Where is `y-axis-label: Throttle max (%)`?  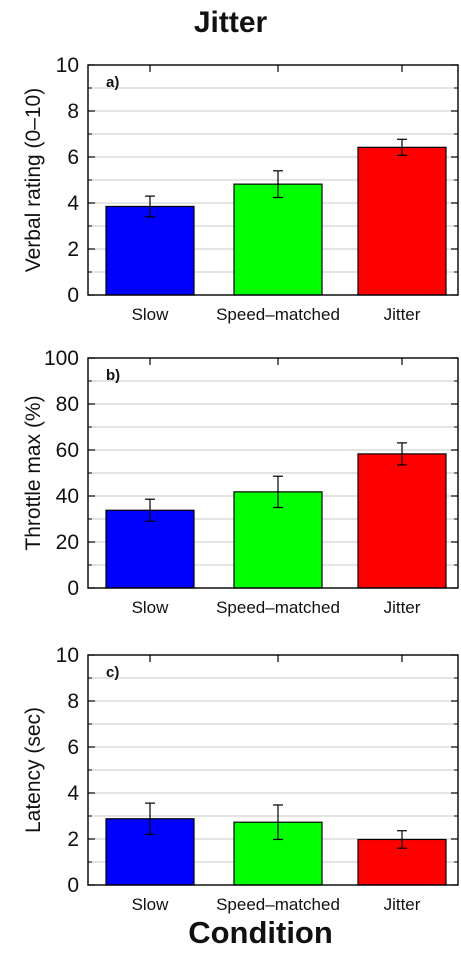 y-axis-label: Throttle max (%) is located at coordinates (33, 472).